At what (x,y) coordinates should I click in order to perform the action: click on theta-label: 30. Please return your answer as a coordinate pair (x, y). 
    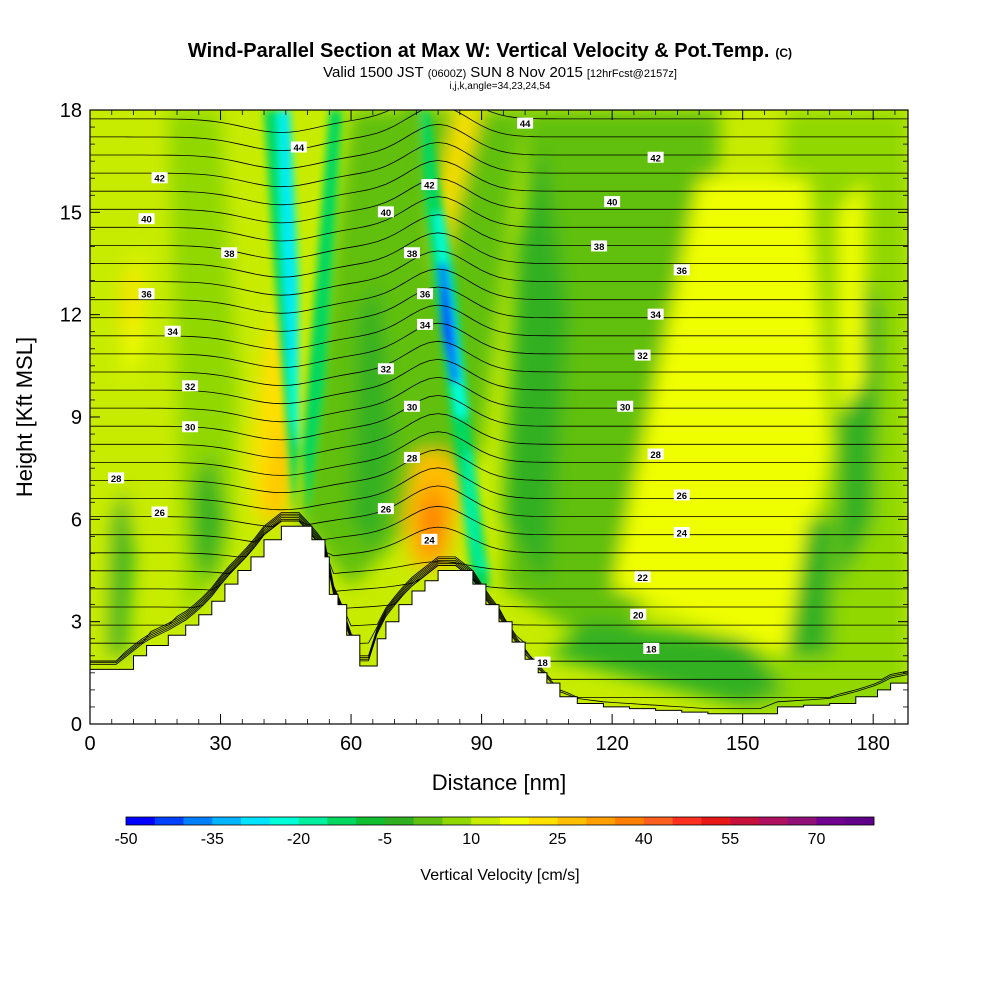
    Looking at the image, I should click on (190, 427).